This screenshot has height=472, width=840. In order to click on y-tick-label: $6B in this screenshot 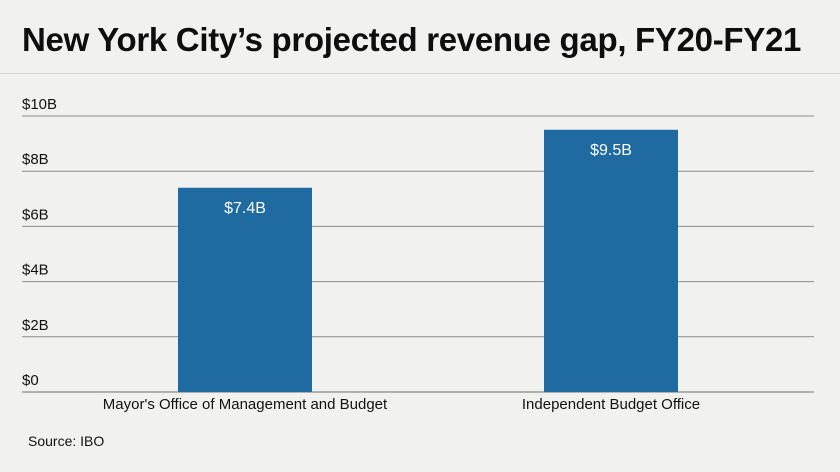, I will do `click(35, 214)`.